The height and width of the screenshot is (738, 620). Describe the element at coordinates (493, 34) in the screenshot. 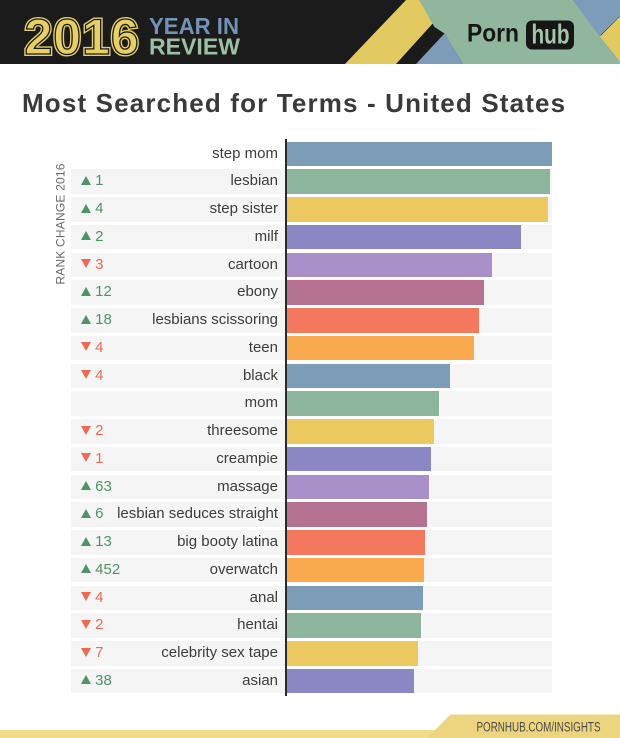

I see `svg-text: Porn` at that location.